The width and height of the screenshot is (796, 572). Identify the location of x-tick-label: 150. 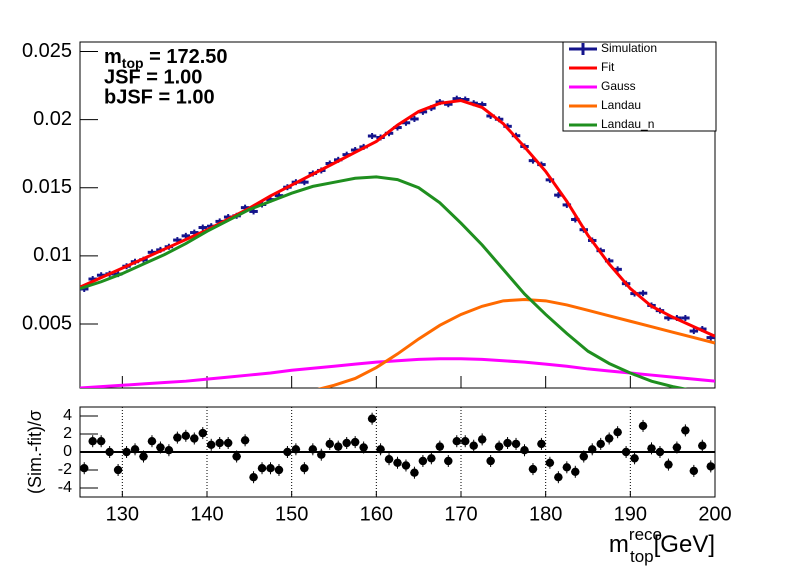
(291, 514).